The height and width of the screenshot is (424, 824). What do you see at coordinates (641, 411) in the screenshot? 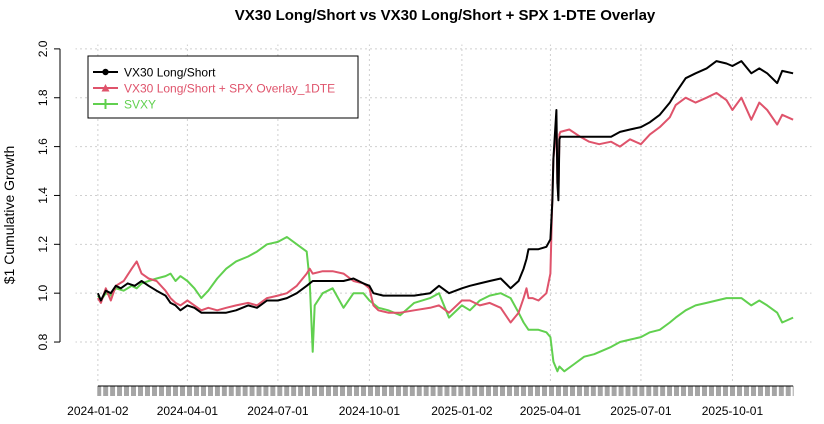
I see `x-tick-label: 2025-07-01` at bounding box center [641, 411].